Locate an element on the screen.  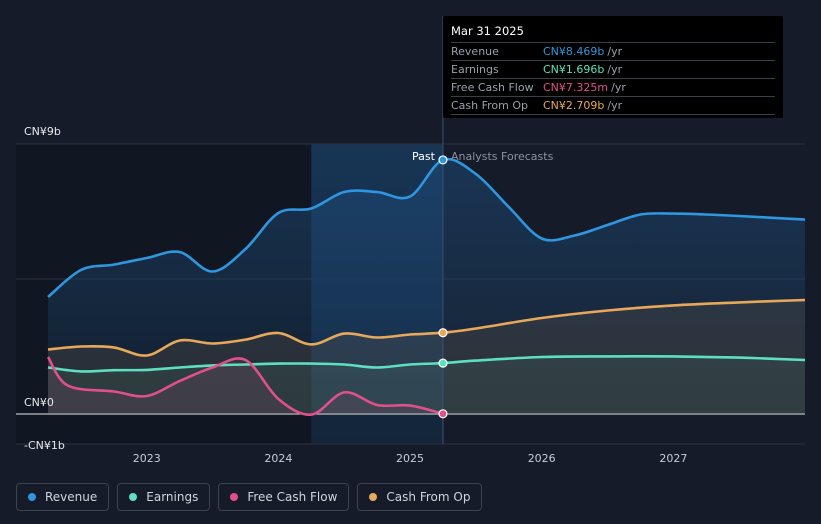
area-earnings is located at coordinates (426, 385).